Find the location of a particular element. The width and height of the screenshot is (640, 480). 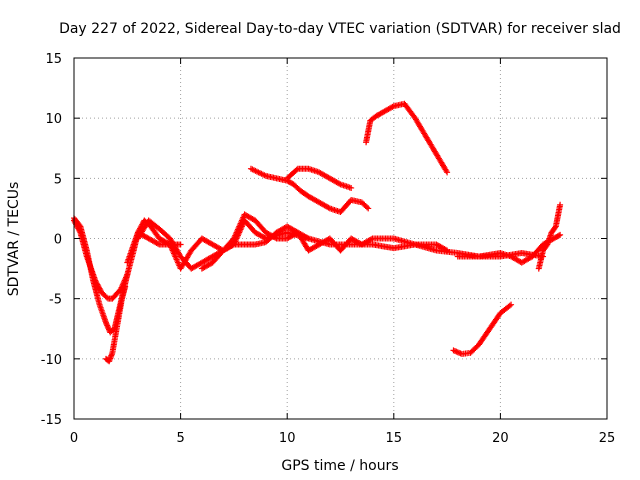

y-tick-labels: 15 10 5 0 -5 -10 -15 is located at coordinates (51, 240).